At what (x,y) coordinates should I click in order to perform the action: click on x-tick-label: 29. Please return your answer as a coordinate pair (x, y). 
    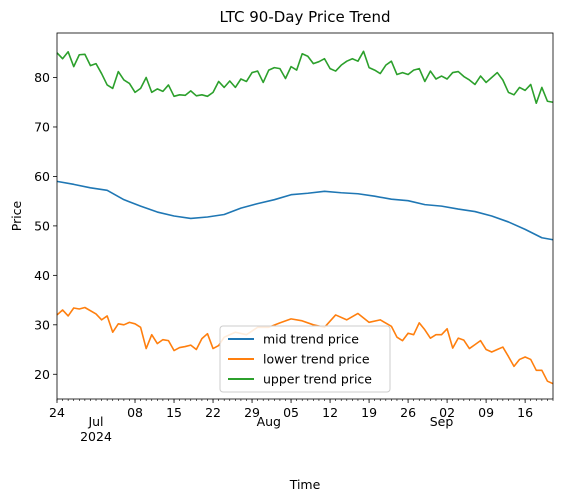
    Looking at the image, I should click on (252, 412).